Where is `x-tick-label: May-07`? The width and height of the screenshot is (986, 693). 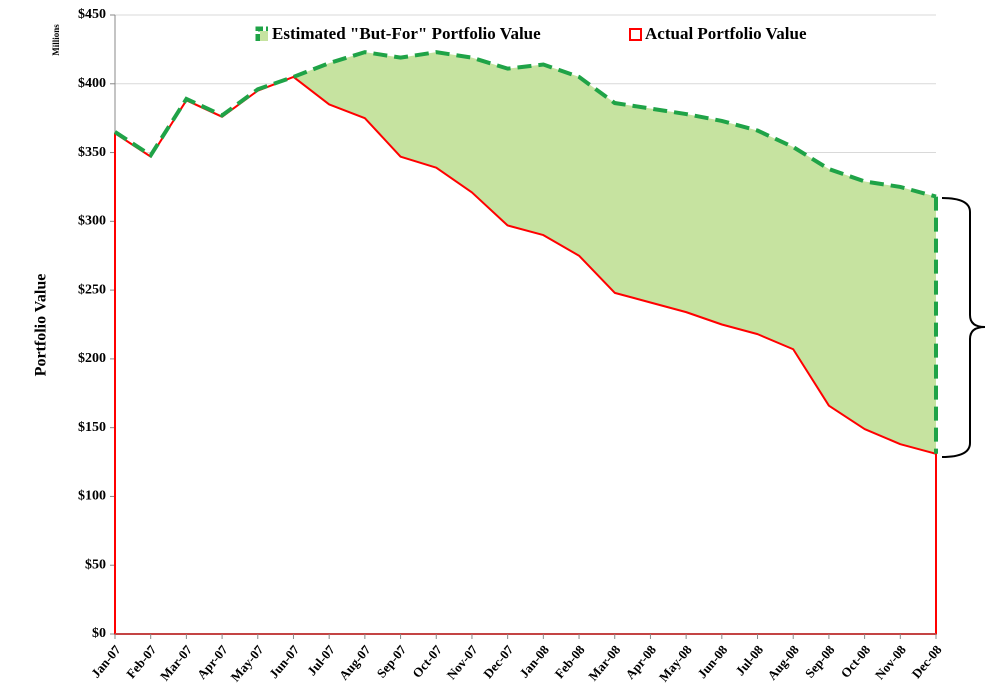 x-tick-label: May-07 is located at coordinates (246, 663).